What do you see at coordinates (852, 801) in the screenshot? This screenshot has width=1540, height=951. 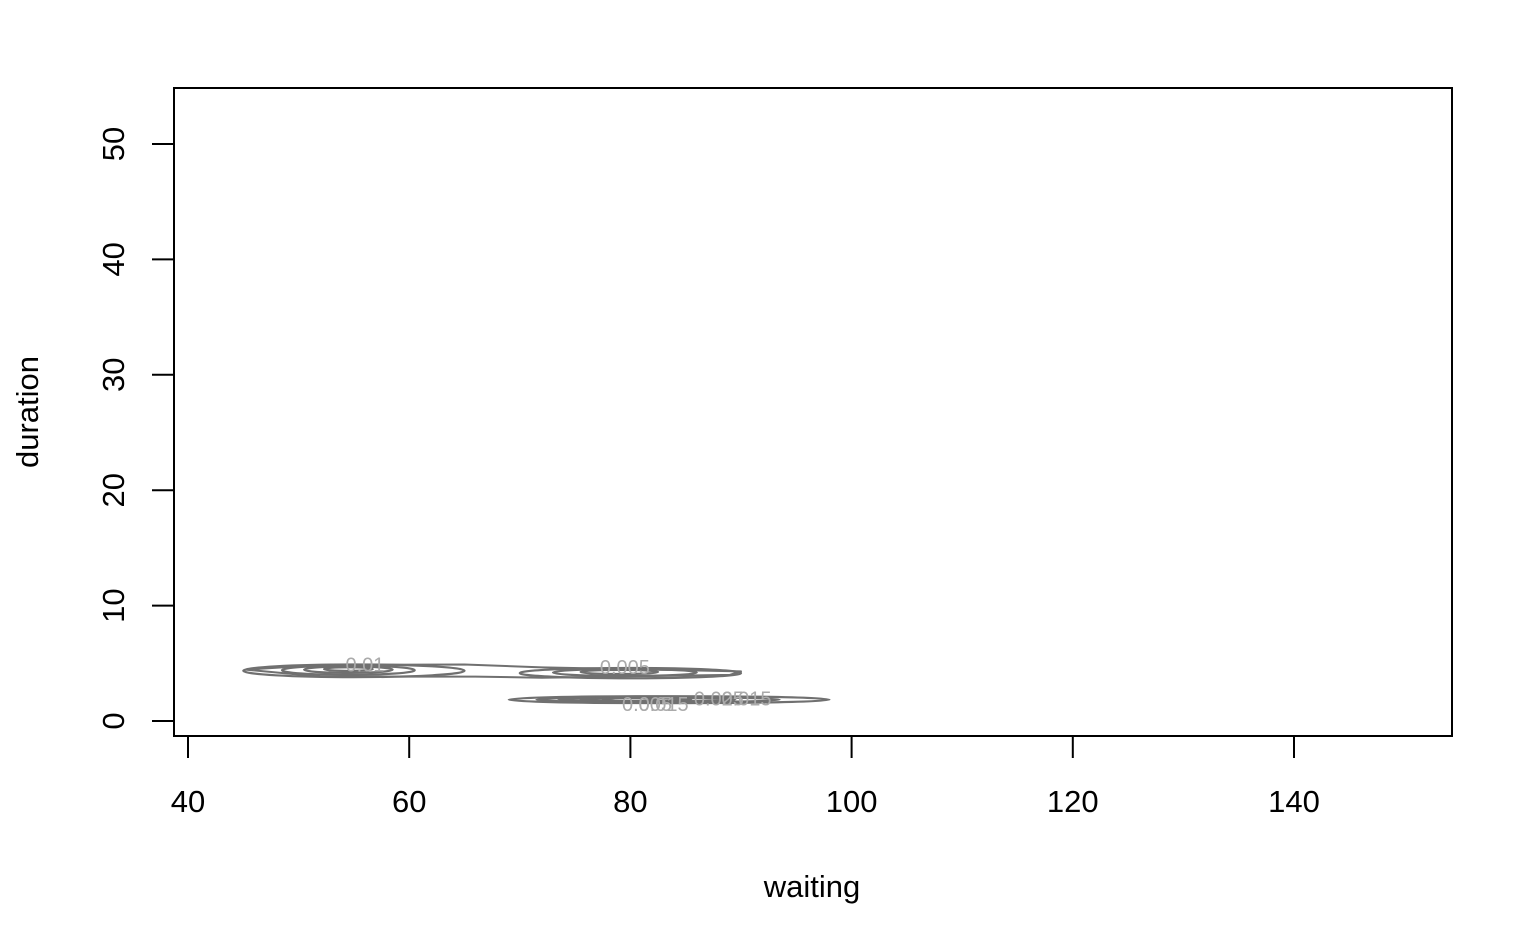 I see `x-tick-label: 100` at bounding box center [852, 801].